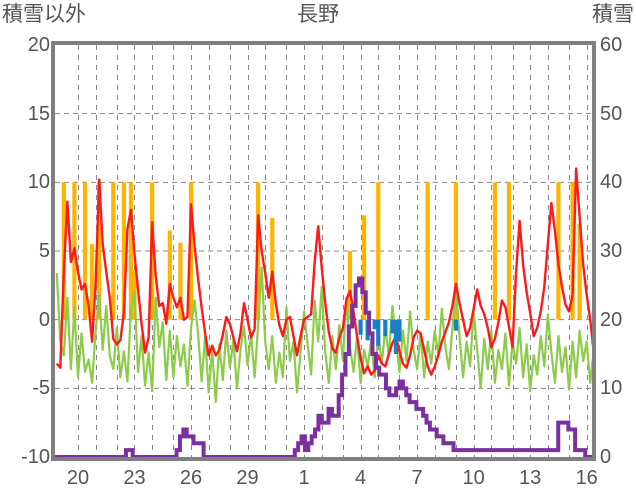  Describe the element at coordinates (613, 14) in the screenshot. I see `right-axis-title: 積雪` at that location.